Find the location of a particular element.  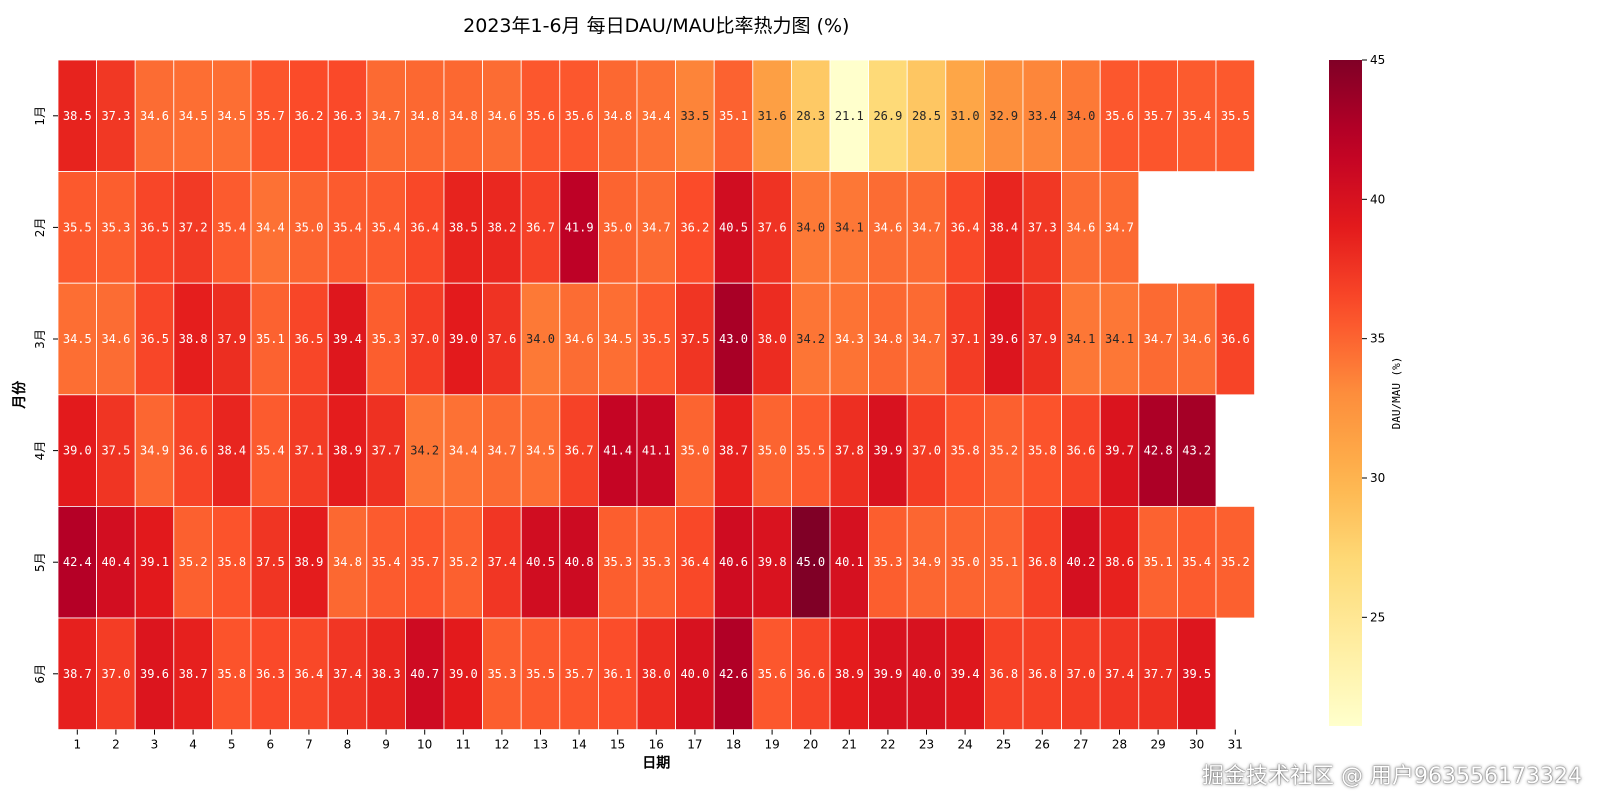

heatmap-cell-r5-c9 is located at coordinates (386, 562).